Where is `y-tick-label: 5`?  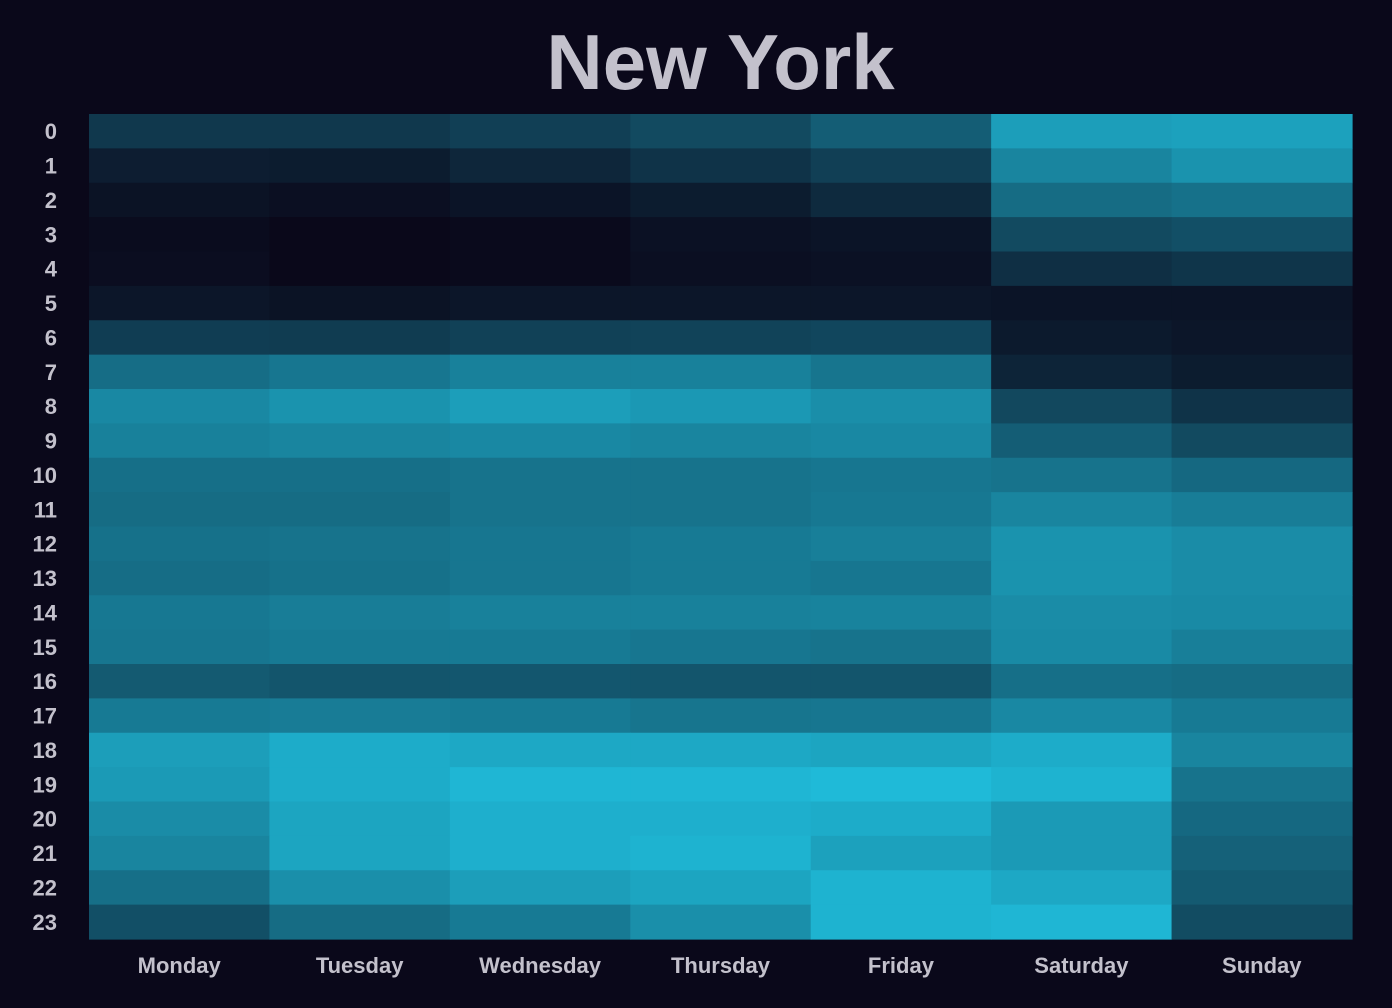 y-tick-label: 5 is located at coordinates (51, 303).